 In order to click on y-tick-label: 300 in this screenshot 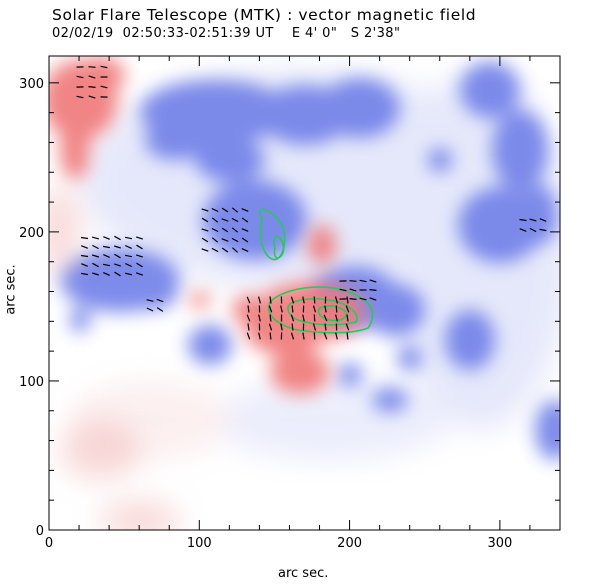, I will do `click(31, 84)`.